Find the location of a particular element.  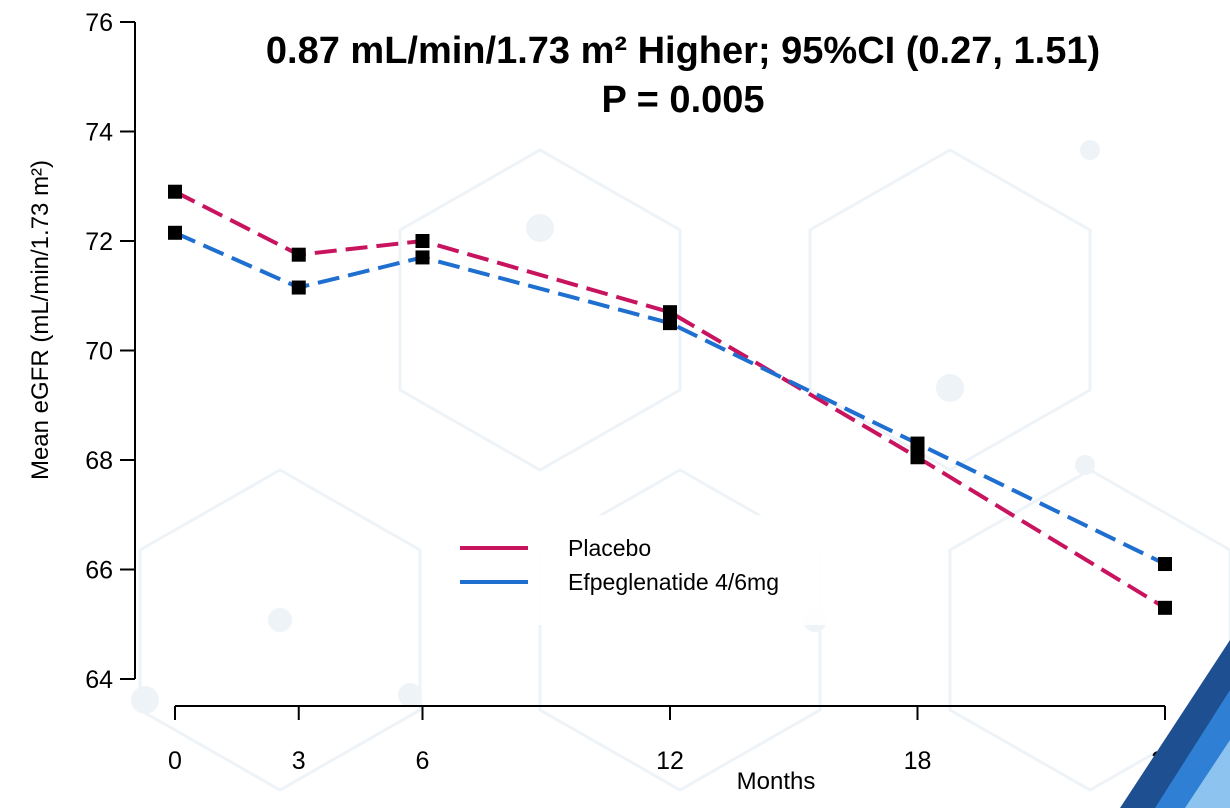

legend-label: Placebo is located at coordinates (609, 548).